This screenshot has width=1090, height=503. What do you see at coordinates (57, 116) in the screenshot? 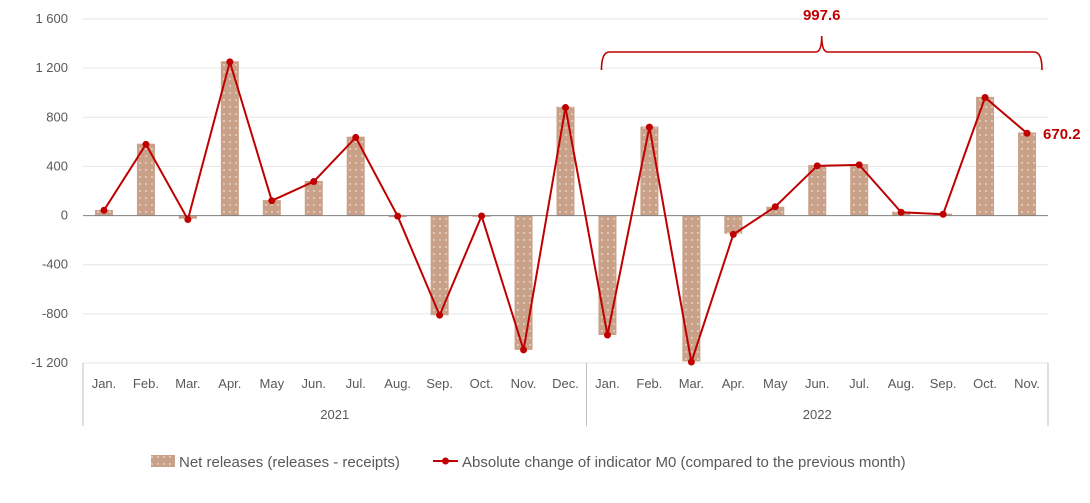
I see `y-tick-label: 800` at bounding box center [57, 116].